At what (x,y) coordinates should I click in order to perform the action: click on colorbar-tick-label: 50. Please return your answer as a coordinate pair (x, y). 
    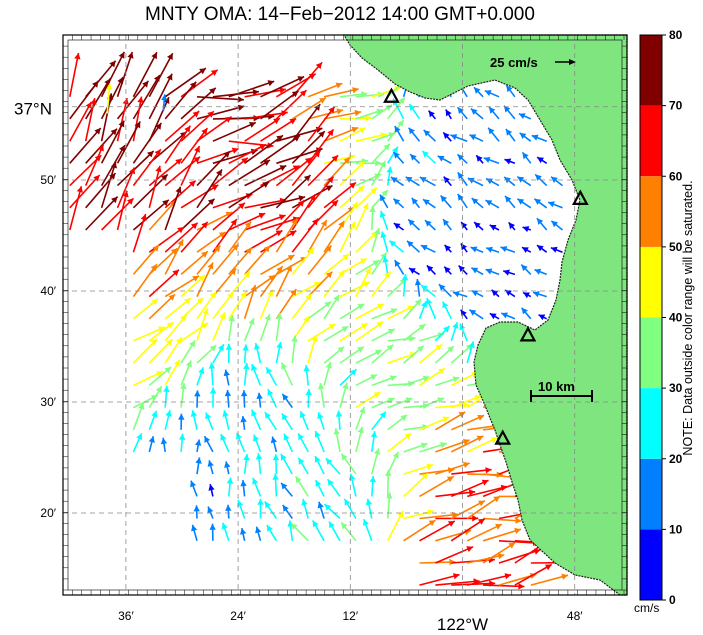
    Looking at the image, I should click on (676, 247).